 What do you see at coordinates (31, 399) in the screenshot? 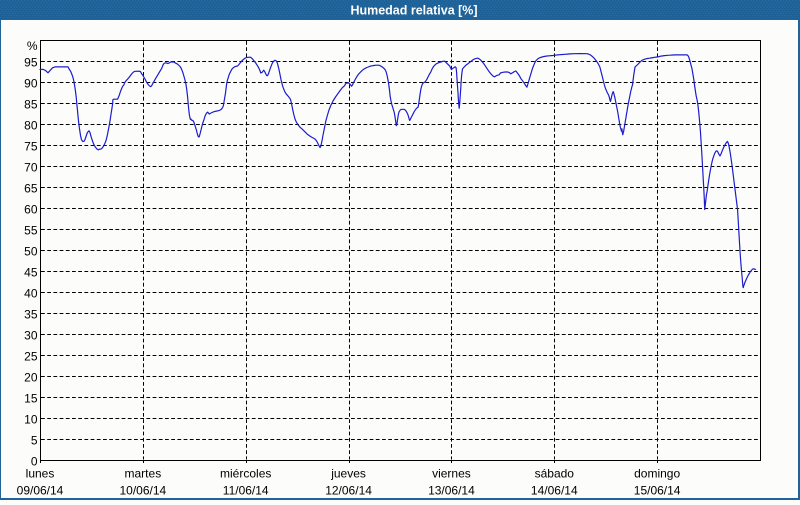
I see `svg-text: 15` at bounding box center [31, 399].